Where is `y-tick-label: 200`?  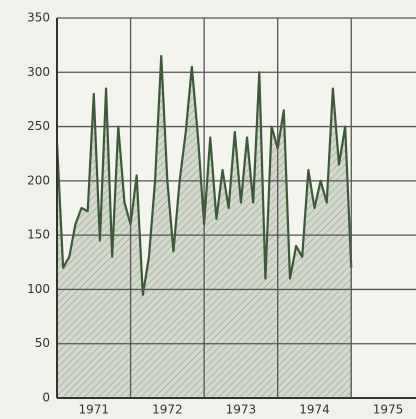 y-tick-label: 200 is located at coordinates (38, 180).